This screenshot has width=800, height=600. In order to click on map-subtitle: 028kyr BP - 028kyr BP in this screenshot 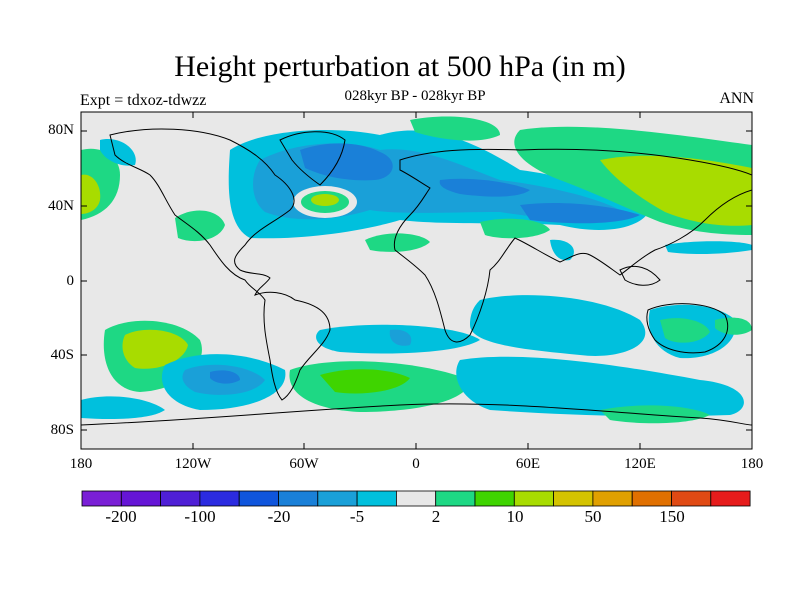, I will do `click(415, 96)`.